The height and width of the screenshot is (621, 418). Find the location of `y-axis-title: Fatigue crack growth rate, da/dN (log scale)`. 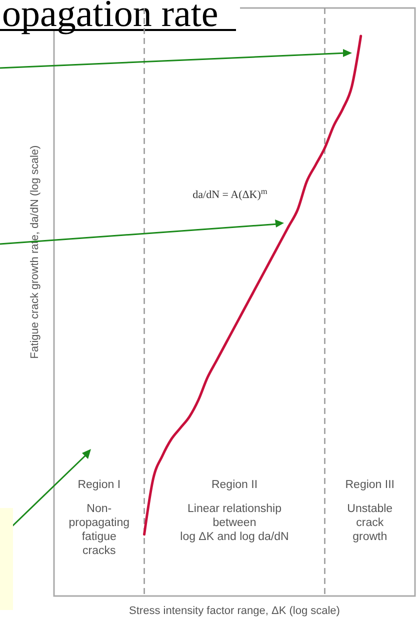

y-axis-title: Fatigue crack growth rate, da/dN (log scale) is located at coordinates (35, 252).